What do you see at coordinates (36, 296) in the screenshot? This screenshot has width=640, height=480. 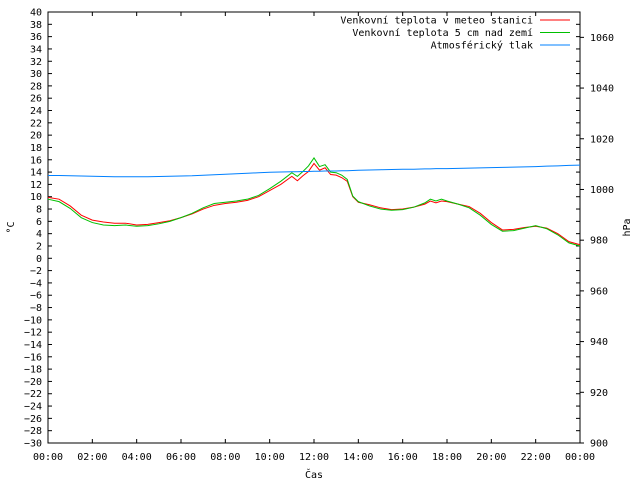 I see `y-tick-label: −6` at bounding box center [36, 296].